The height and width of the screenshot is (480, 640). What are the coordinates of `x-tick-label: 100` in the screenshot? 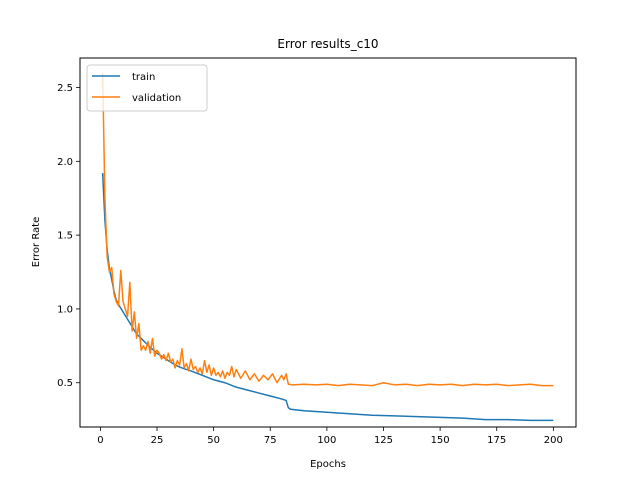 It's located at (326, 440).